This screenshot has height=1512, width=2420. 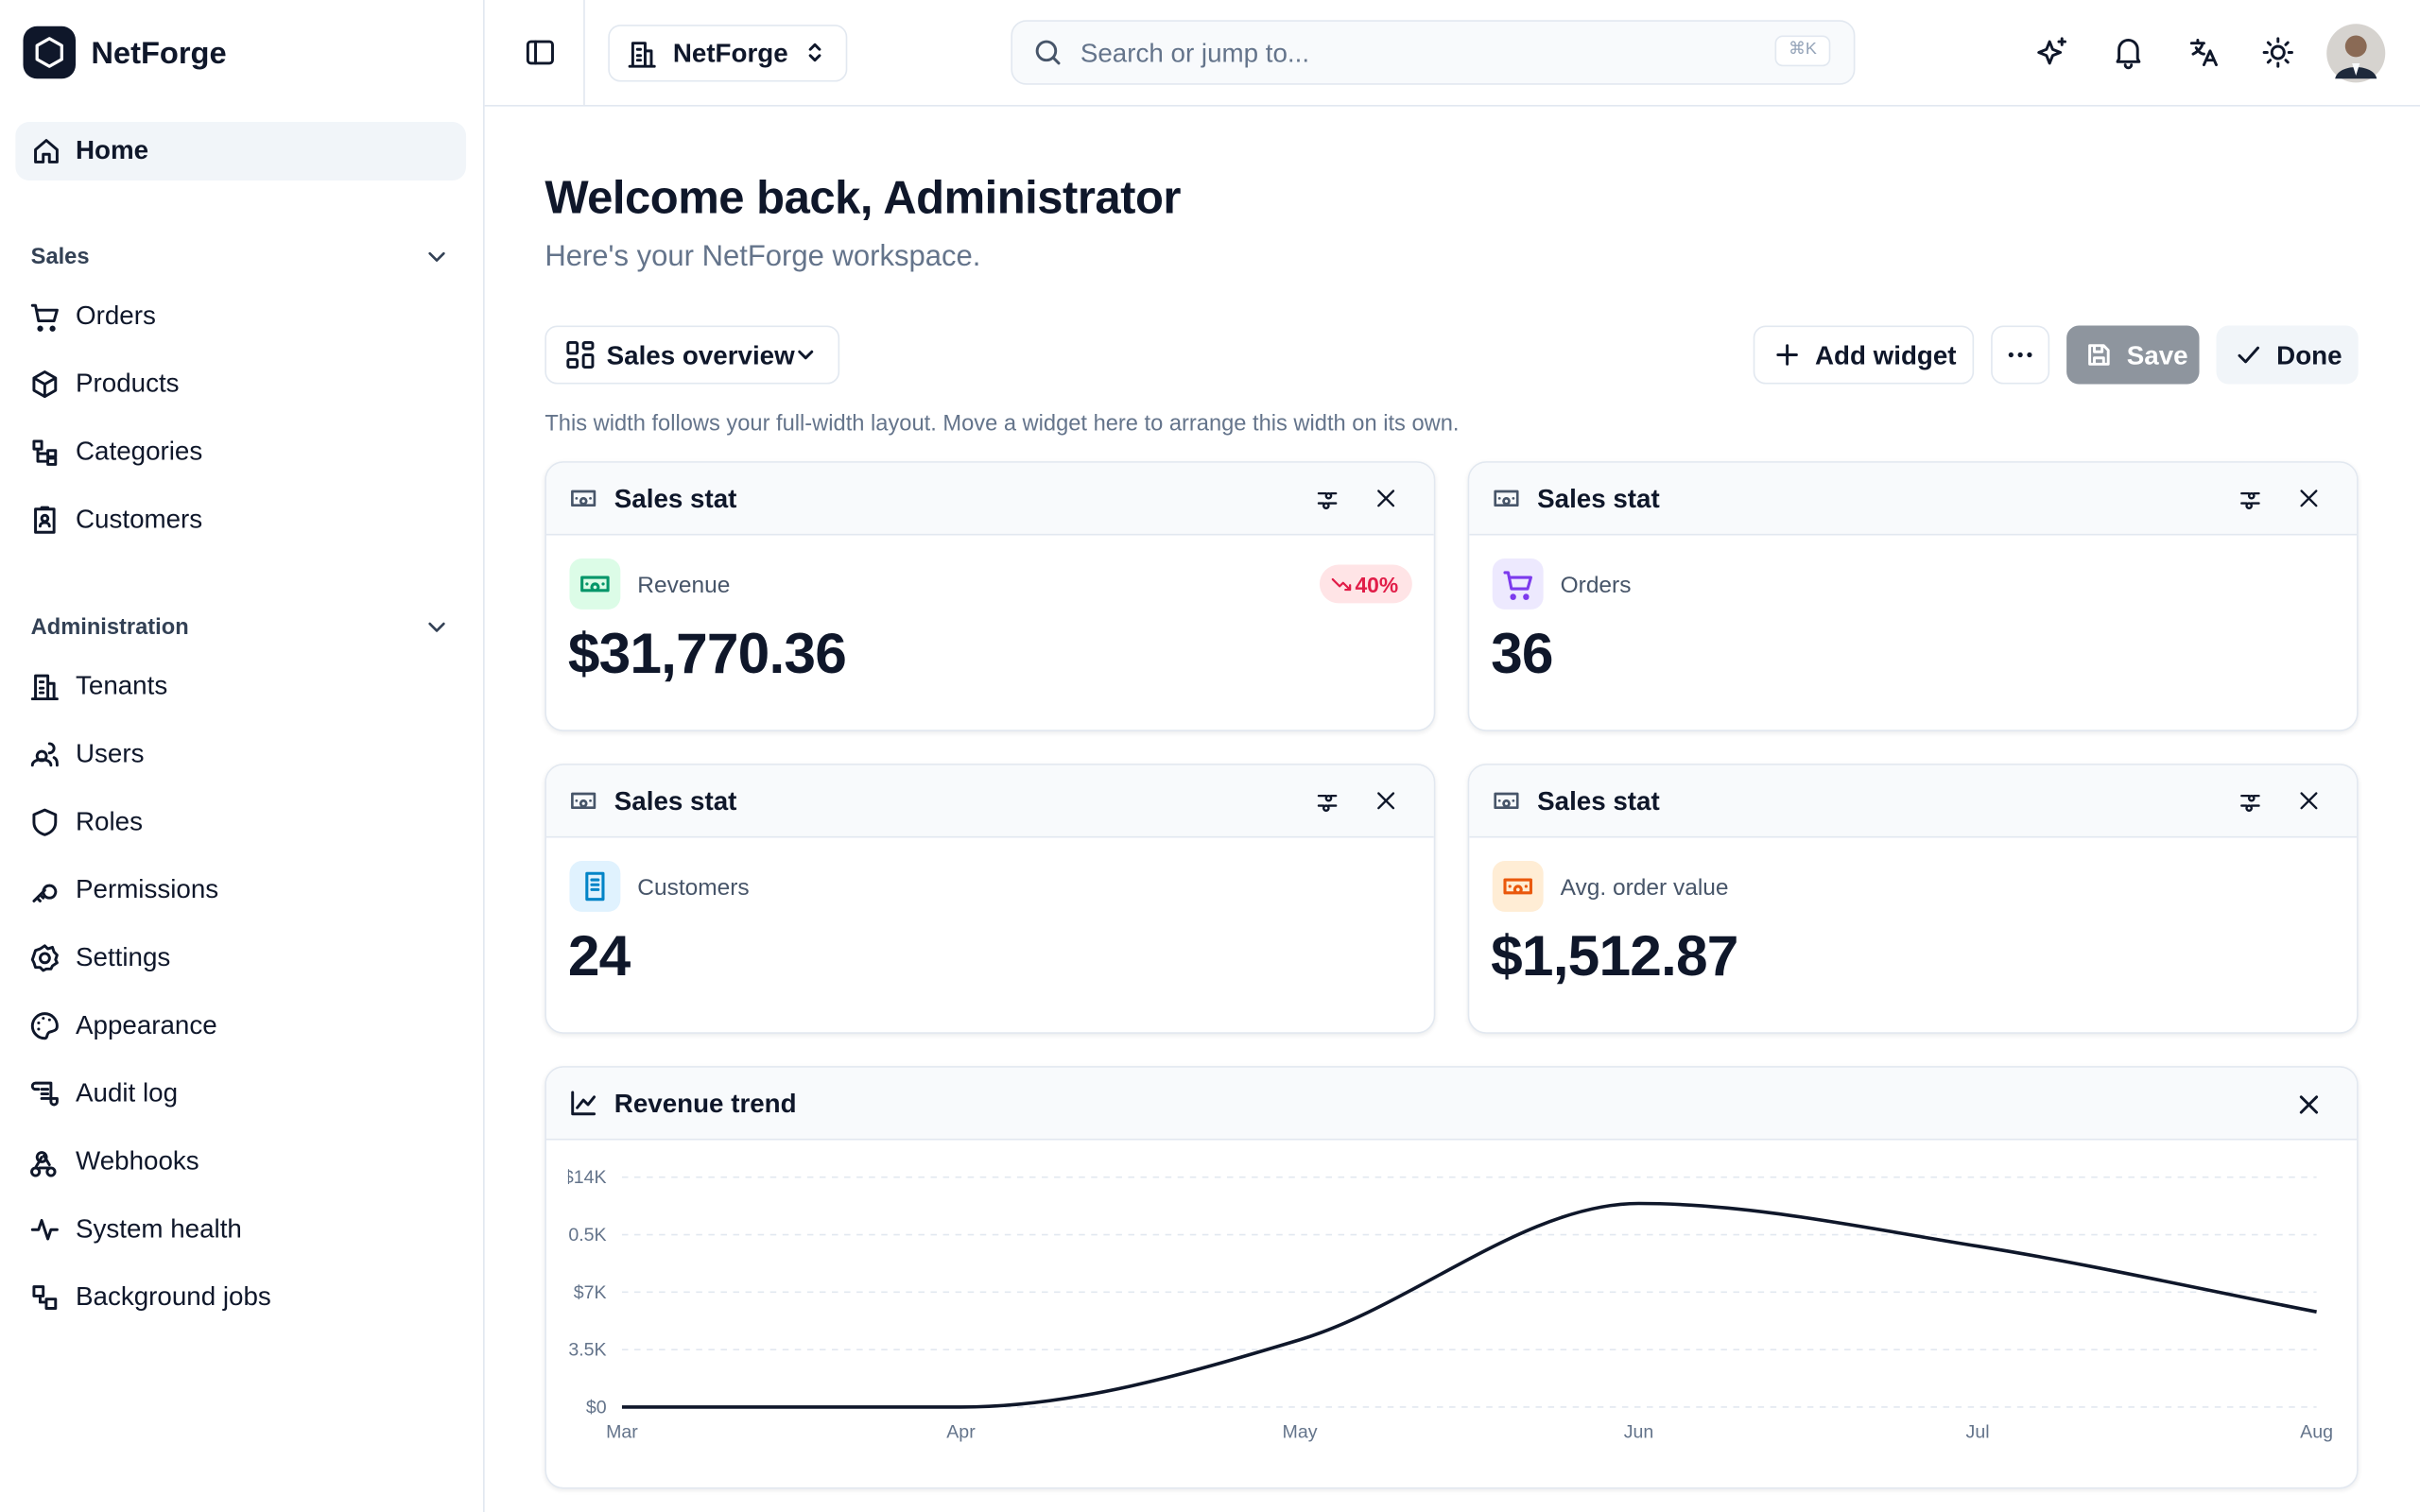 I want to click on x-tick-label: Mar, so click(x=622, y=1432).